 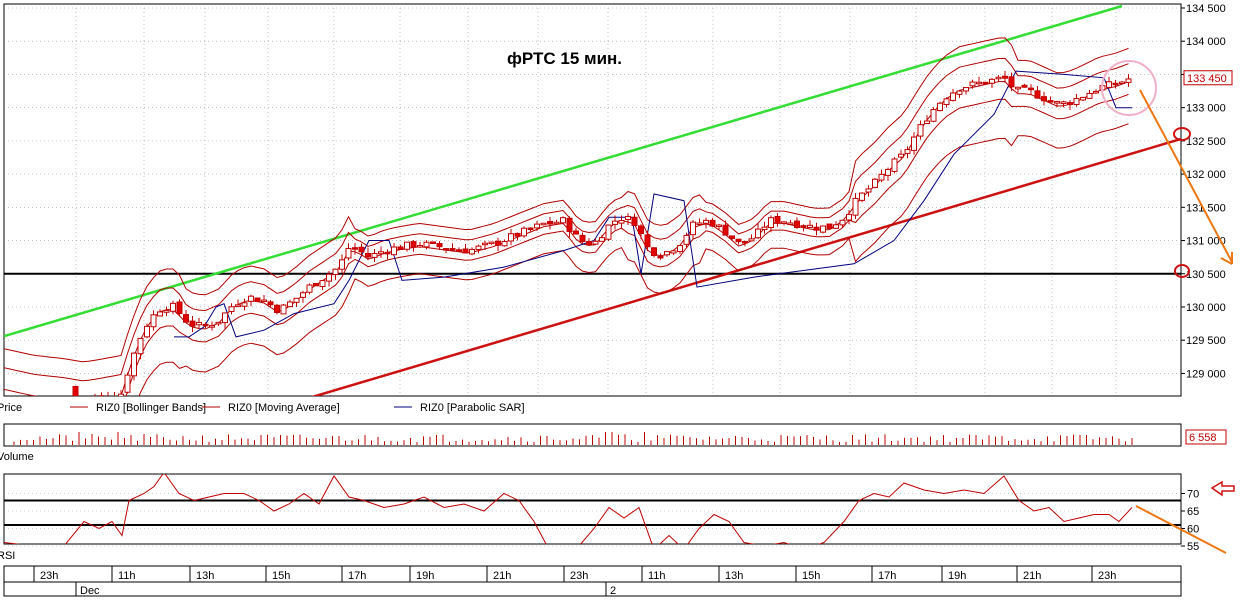 What do you see at coordinates (564, 58) in the screenshot?
I see `chart-title: фРТС 15 мин.` at bounding box center [564, 58].